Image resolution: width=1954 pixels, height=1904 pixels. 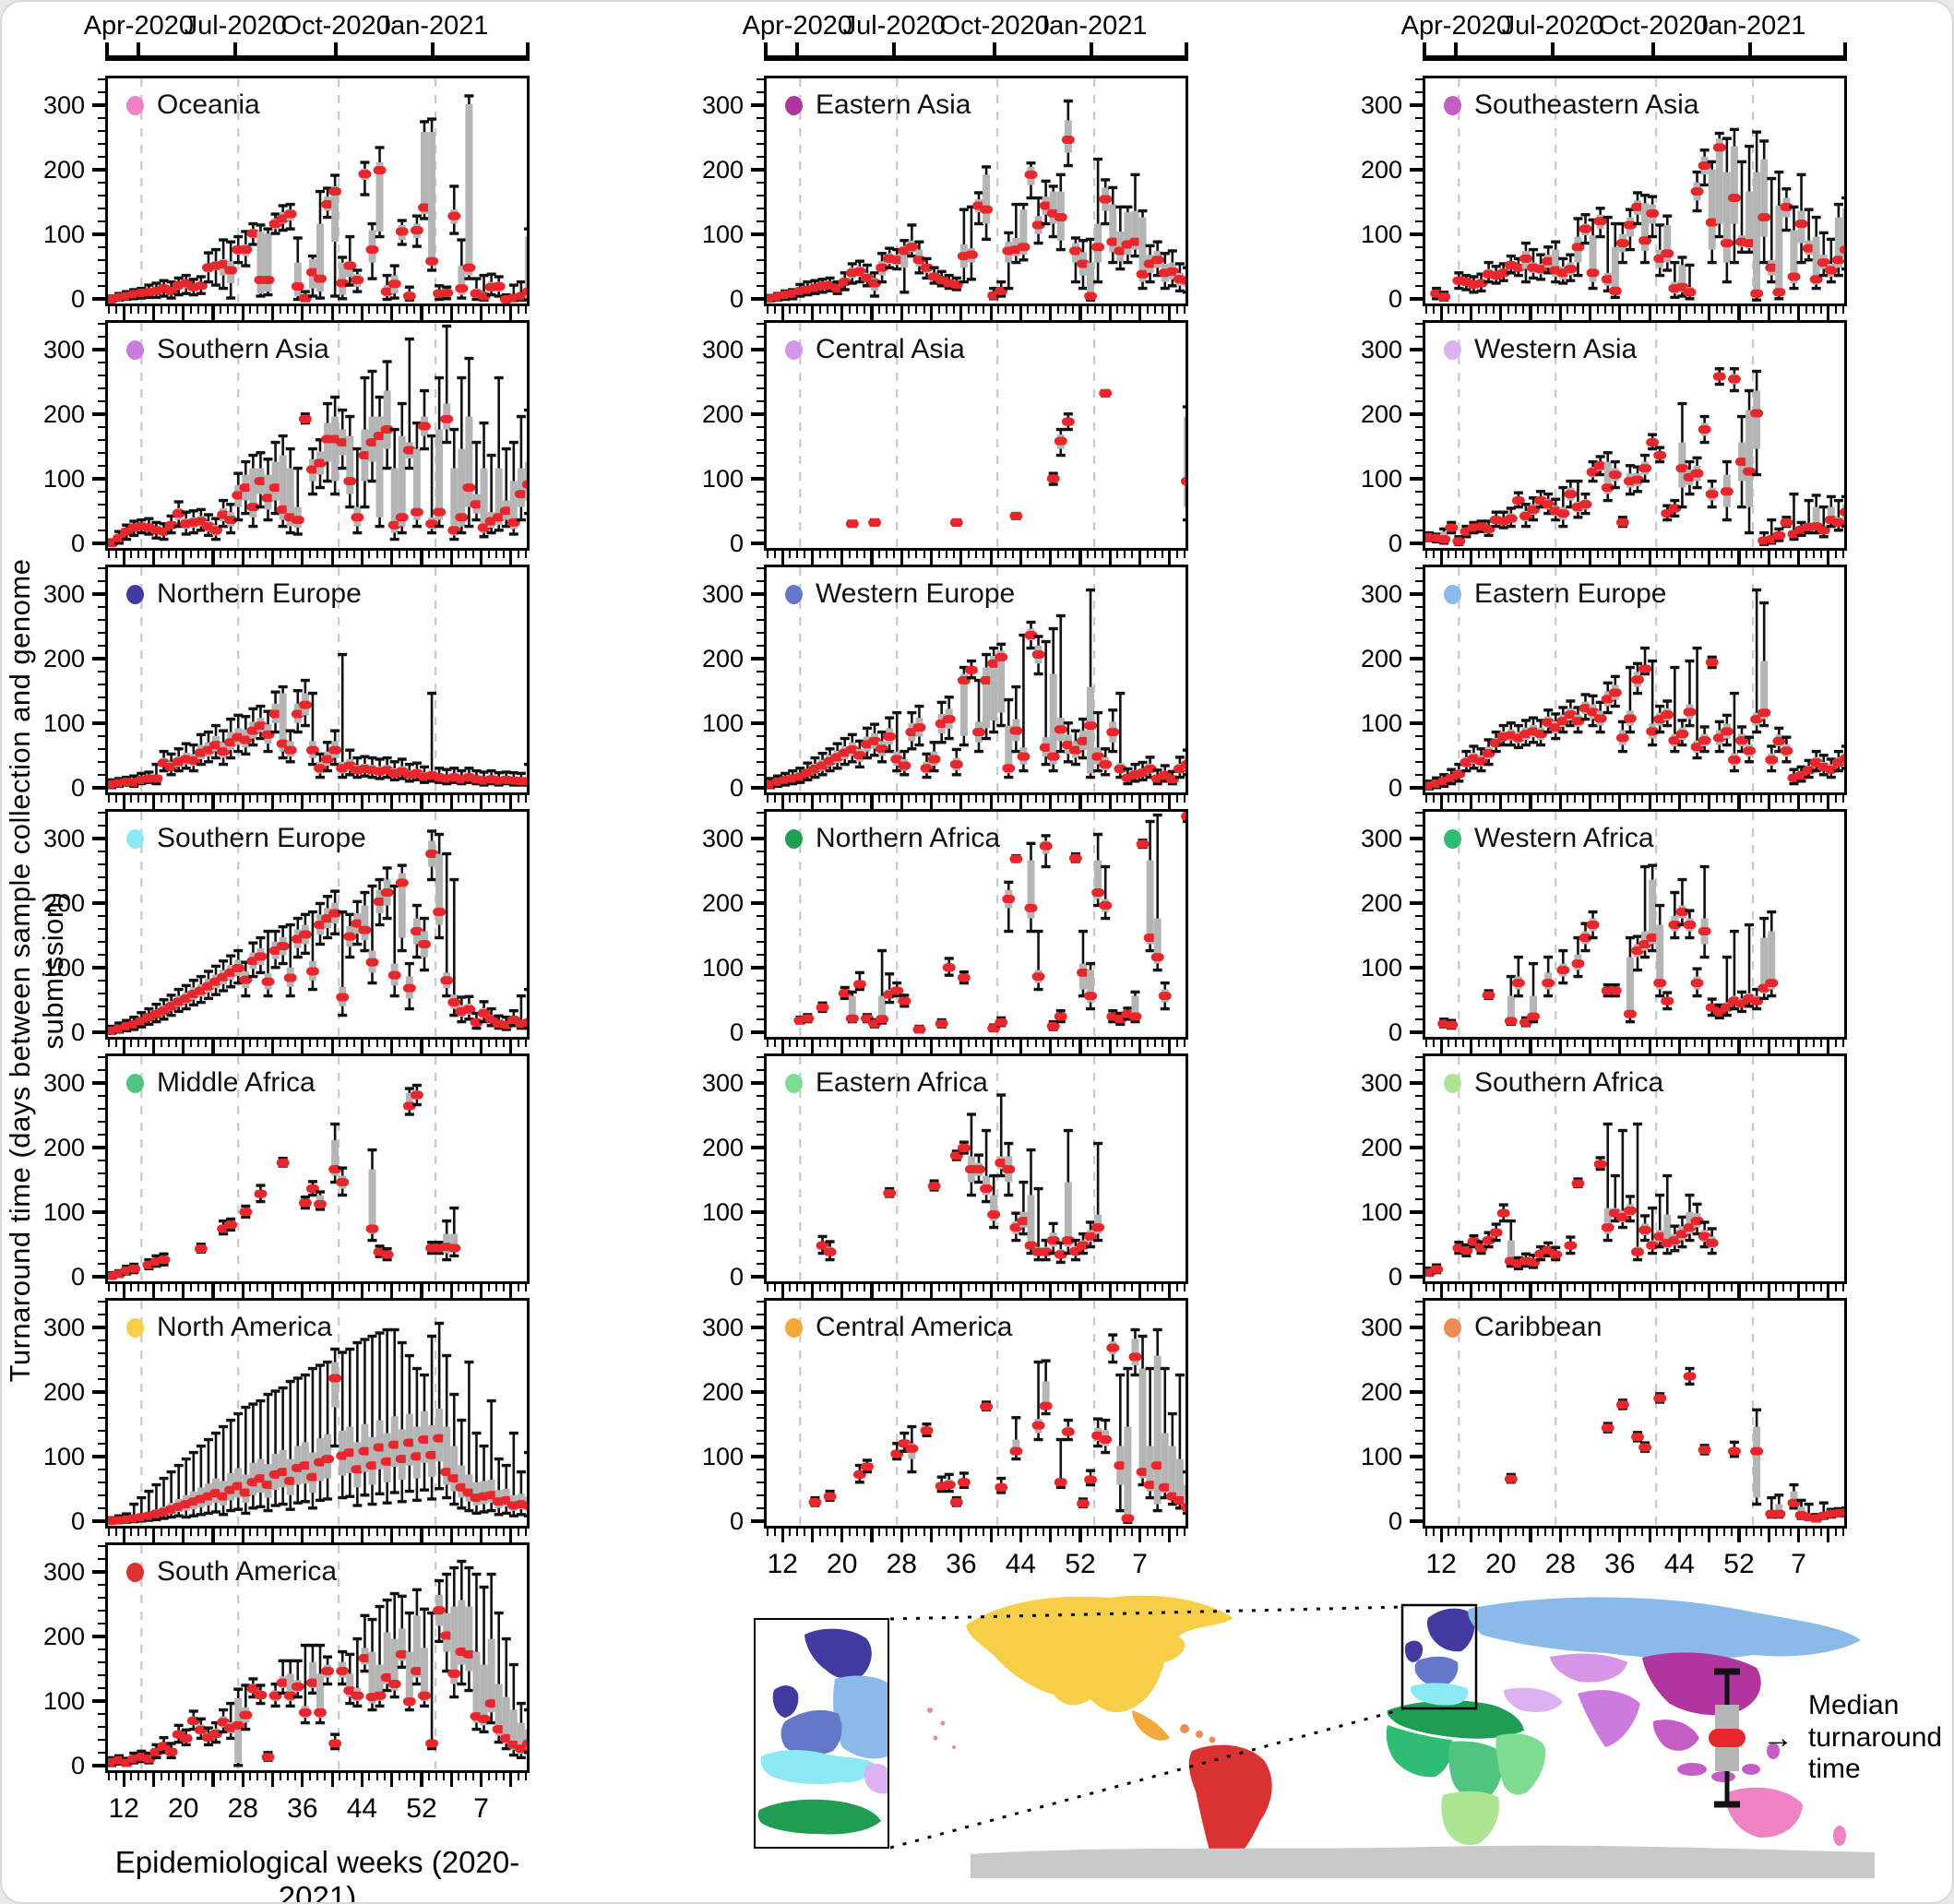 I want to click on top-axis-end-tick, so click(x=1424, y=51).